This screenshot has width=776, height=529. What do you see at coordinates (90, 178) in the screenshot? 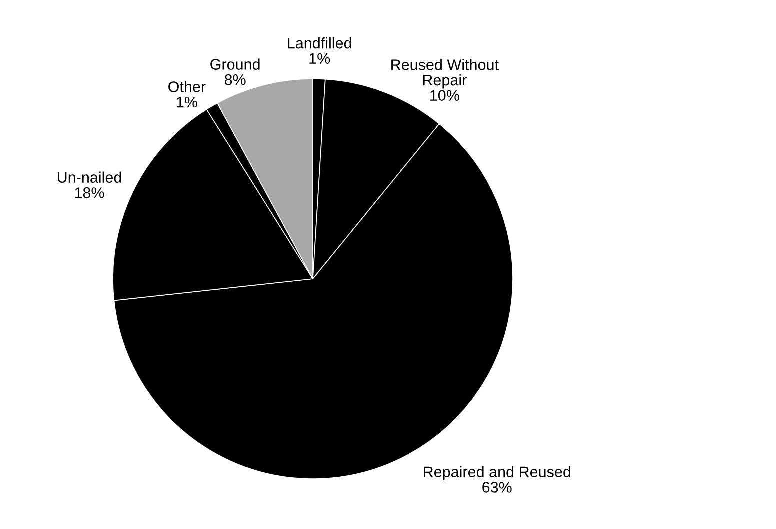
I see `slice-label: Un-nailed` at bounding box center [90, 178].